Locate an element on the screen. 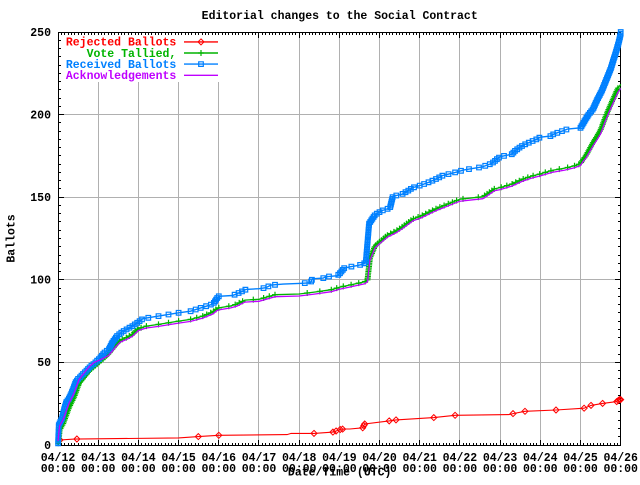 This screenshot has width=640, height=485. svg-text: 04/26 is located at coordinates (620, 458).